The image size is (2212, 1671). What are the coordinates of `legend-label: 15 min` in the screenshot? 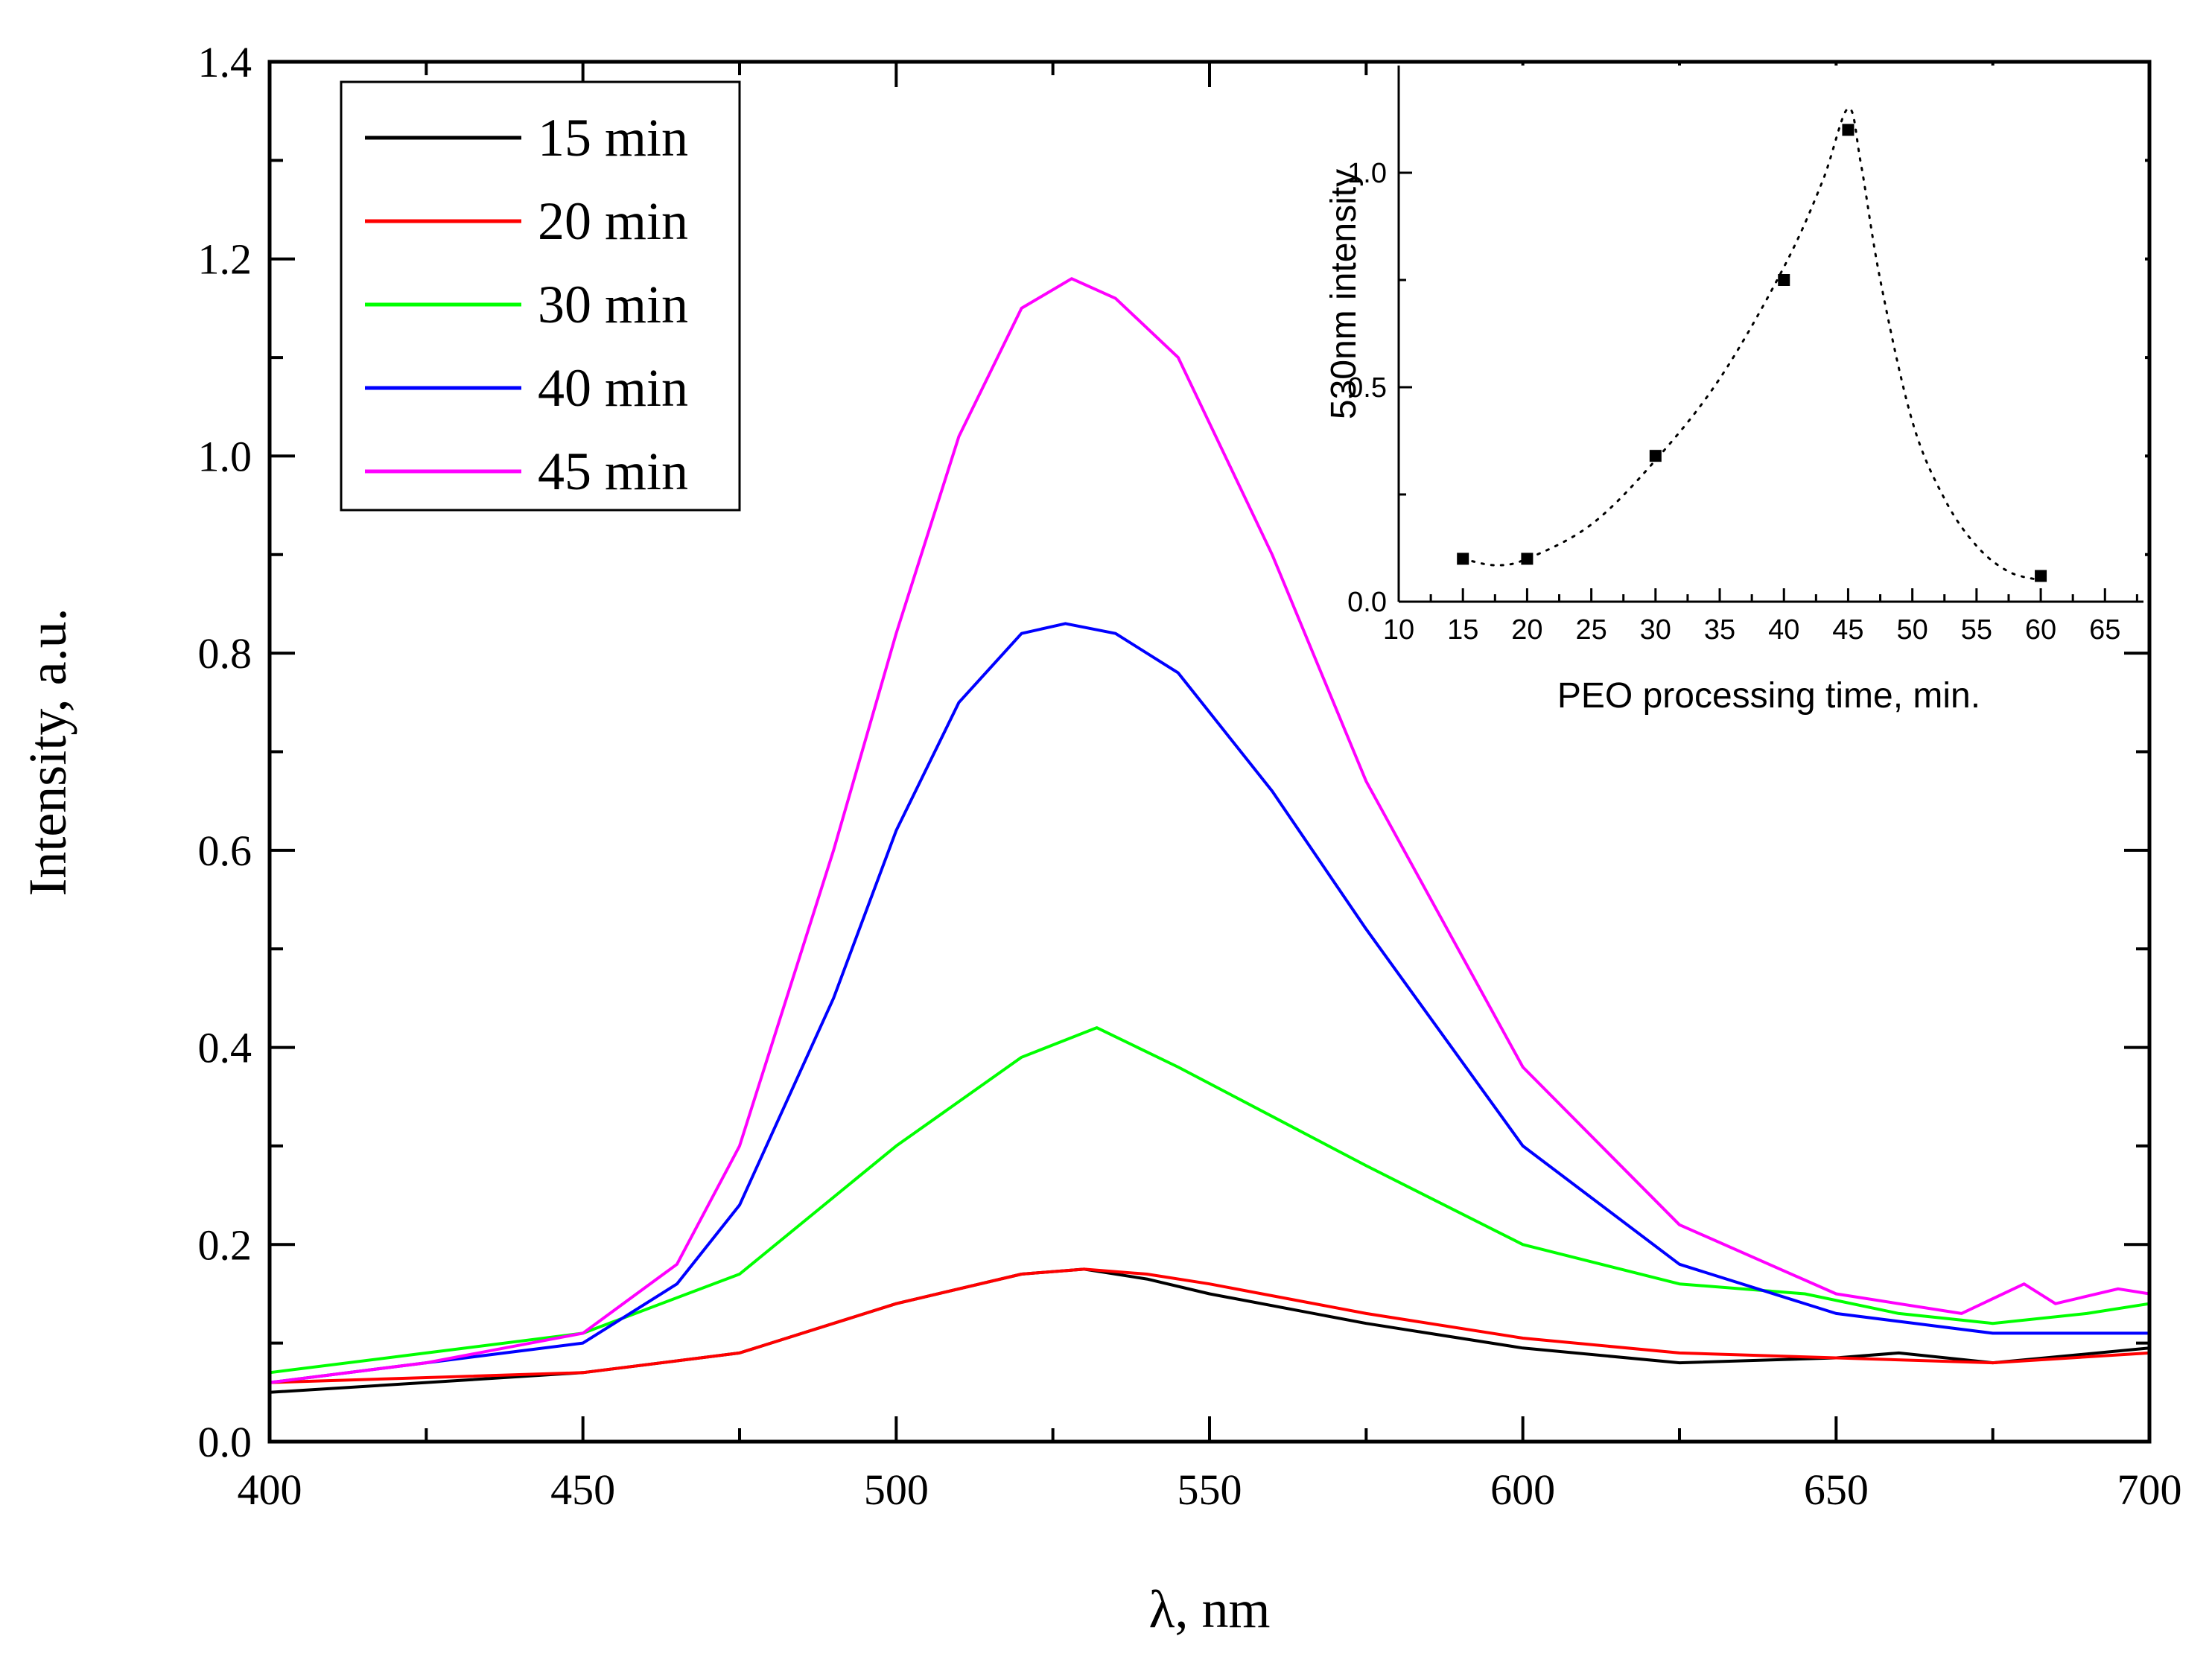 It's located at (613, 138).